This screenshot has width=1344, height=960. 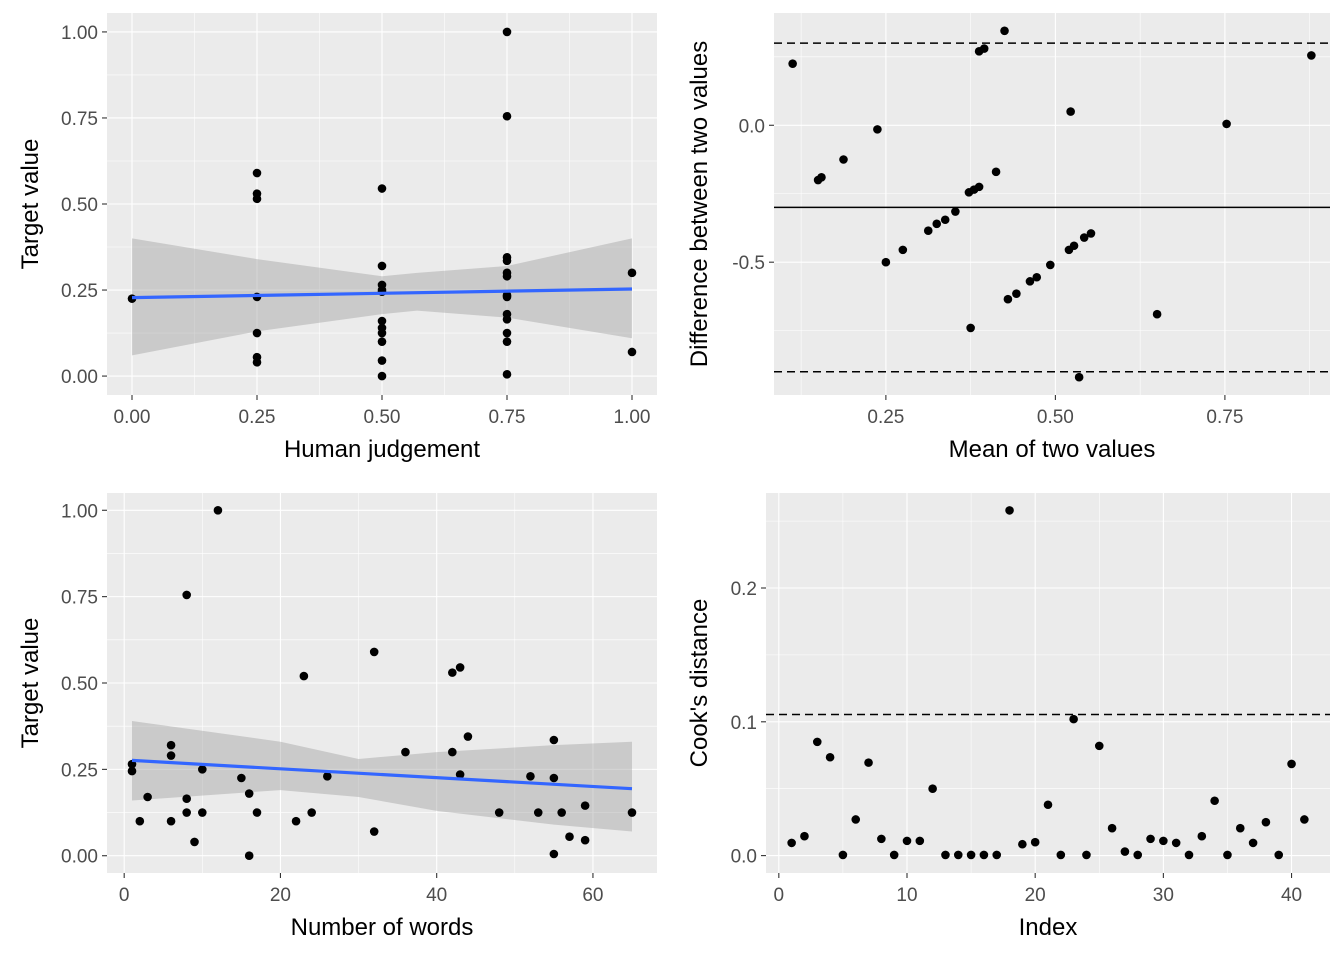 I want to click on y-tick-label: 0.00, so click(x=79, y=377).